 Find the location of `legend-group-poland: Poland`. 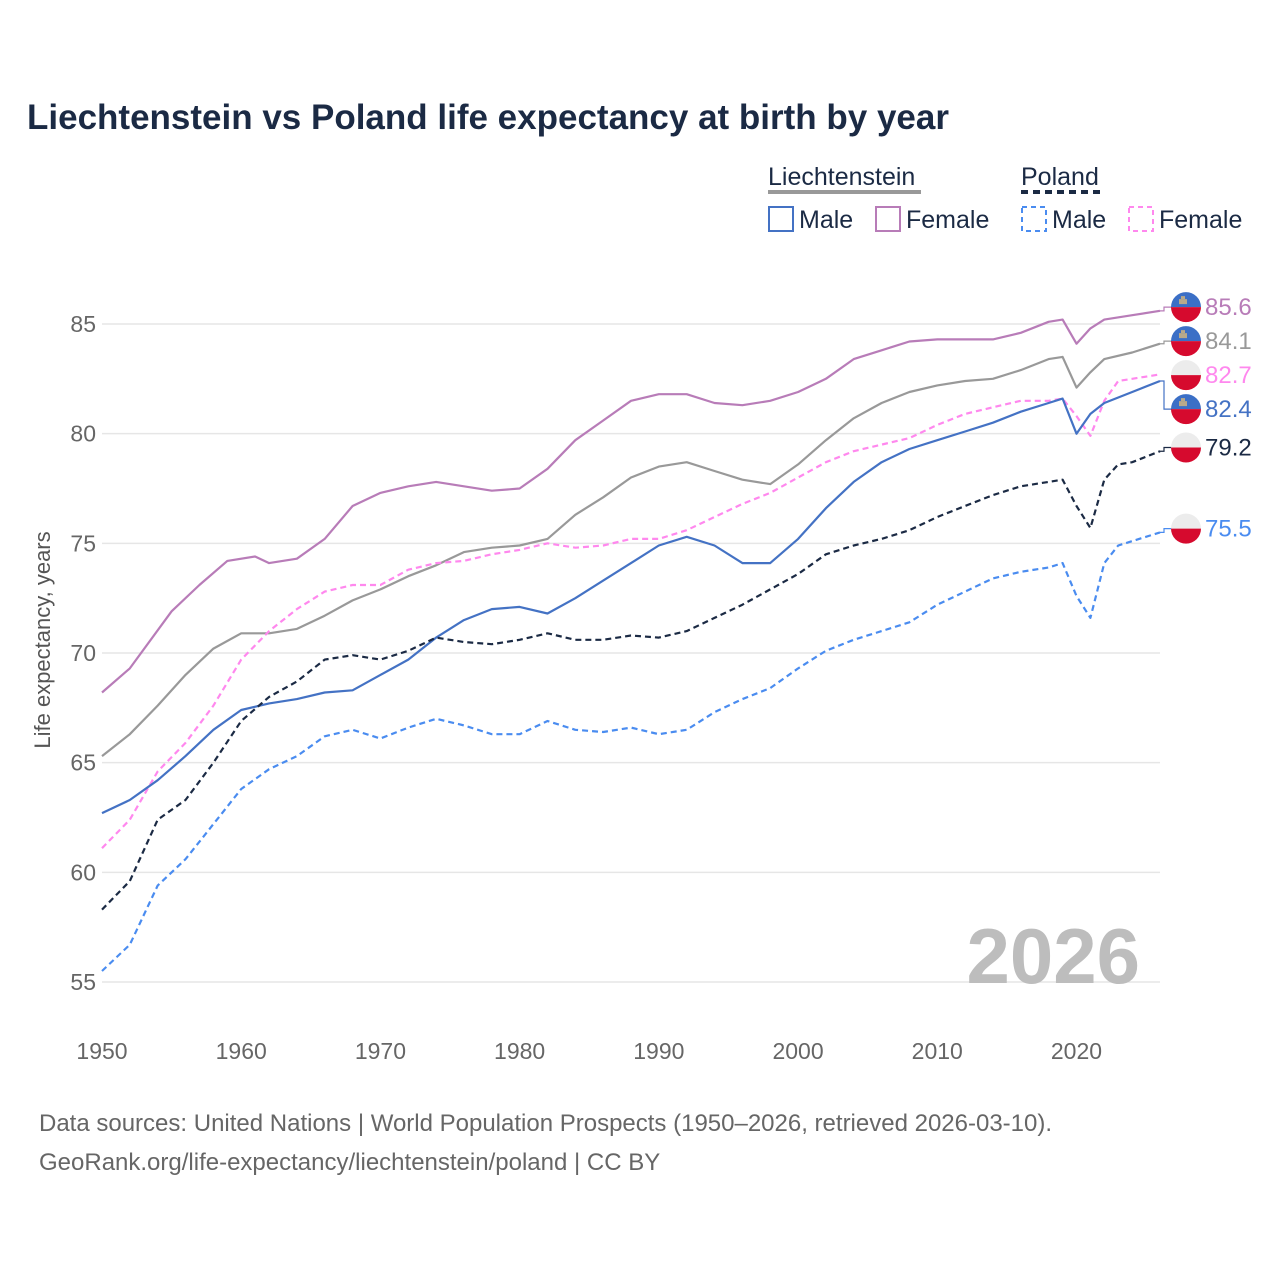

legend-group-poland: Poland is located at coordinates (1060, 177).